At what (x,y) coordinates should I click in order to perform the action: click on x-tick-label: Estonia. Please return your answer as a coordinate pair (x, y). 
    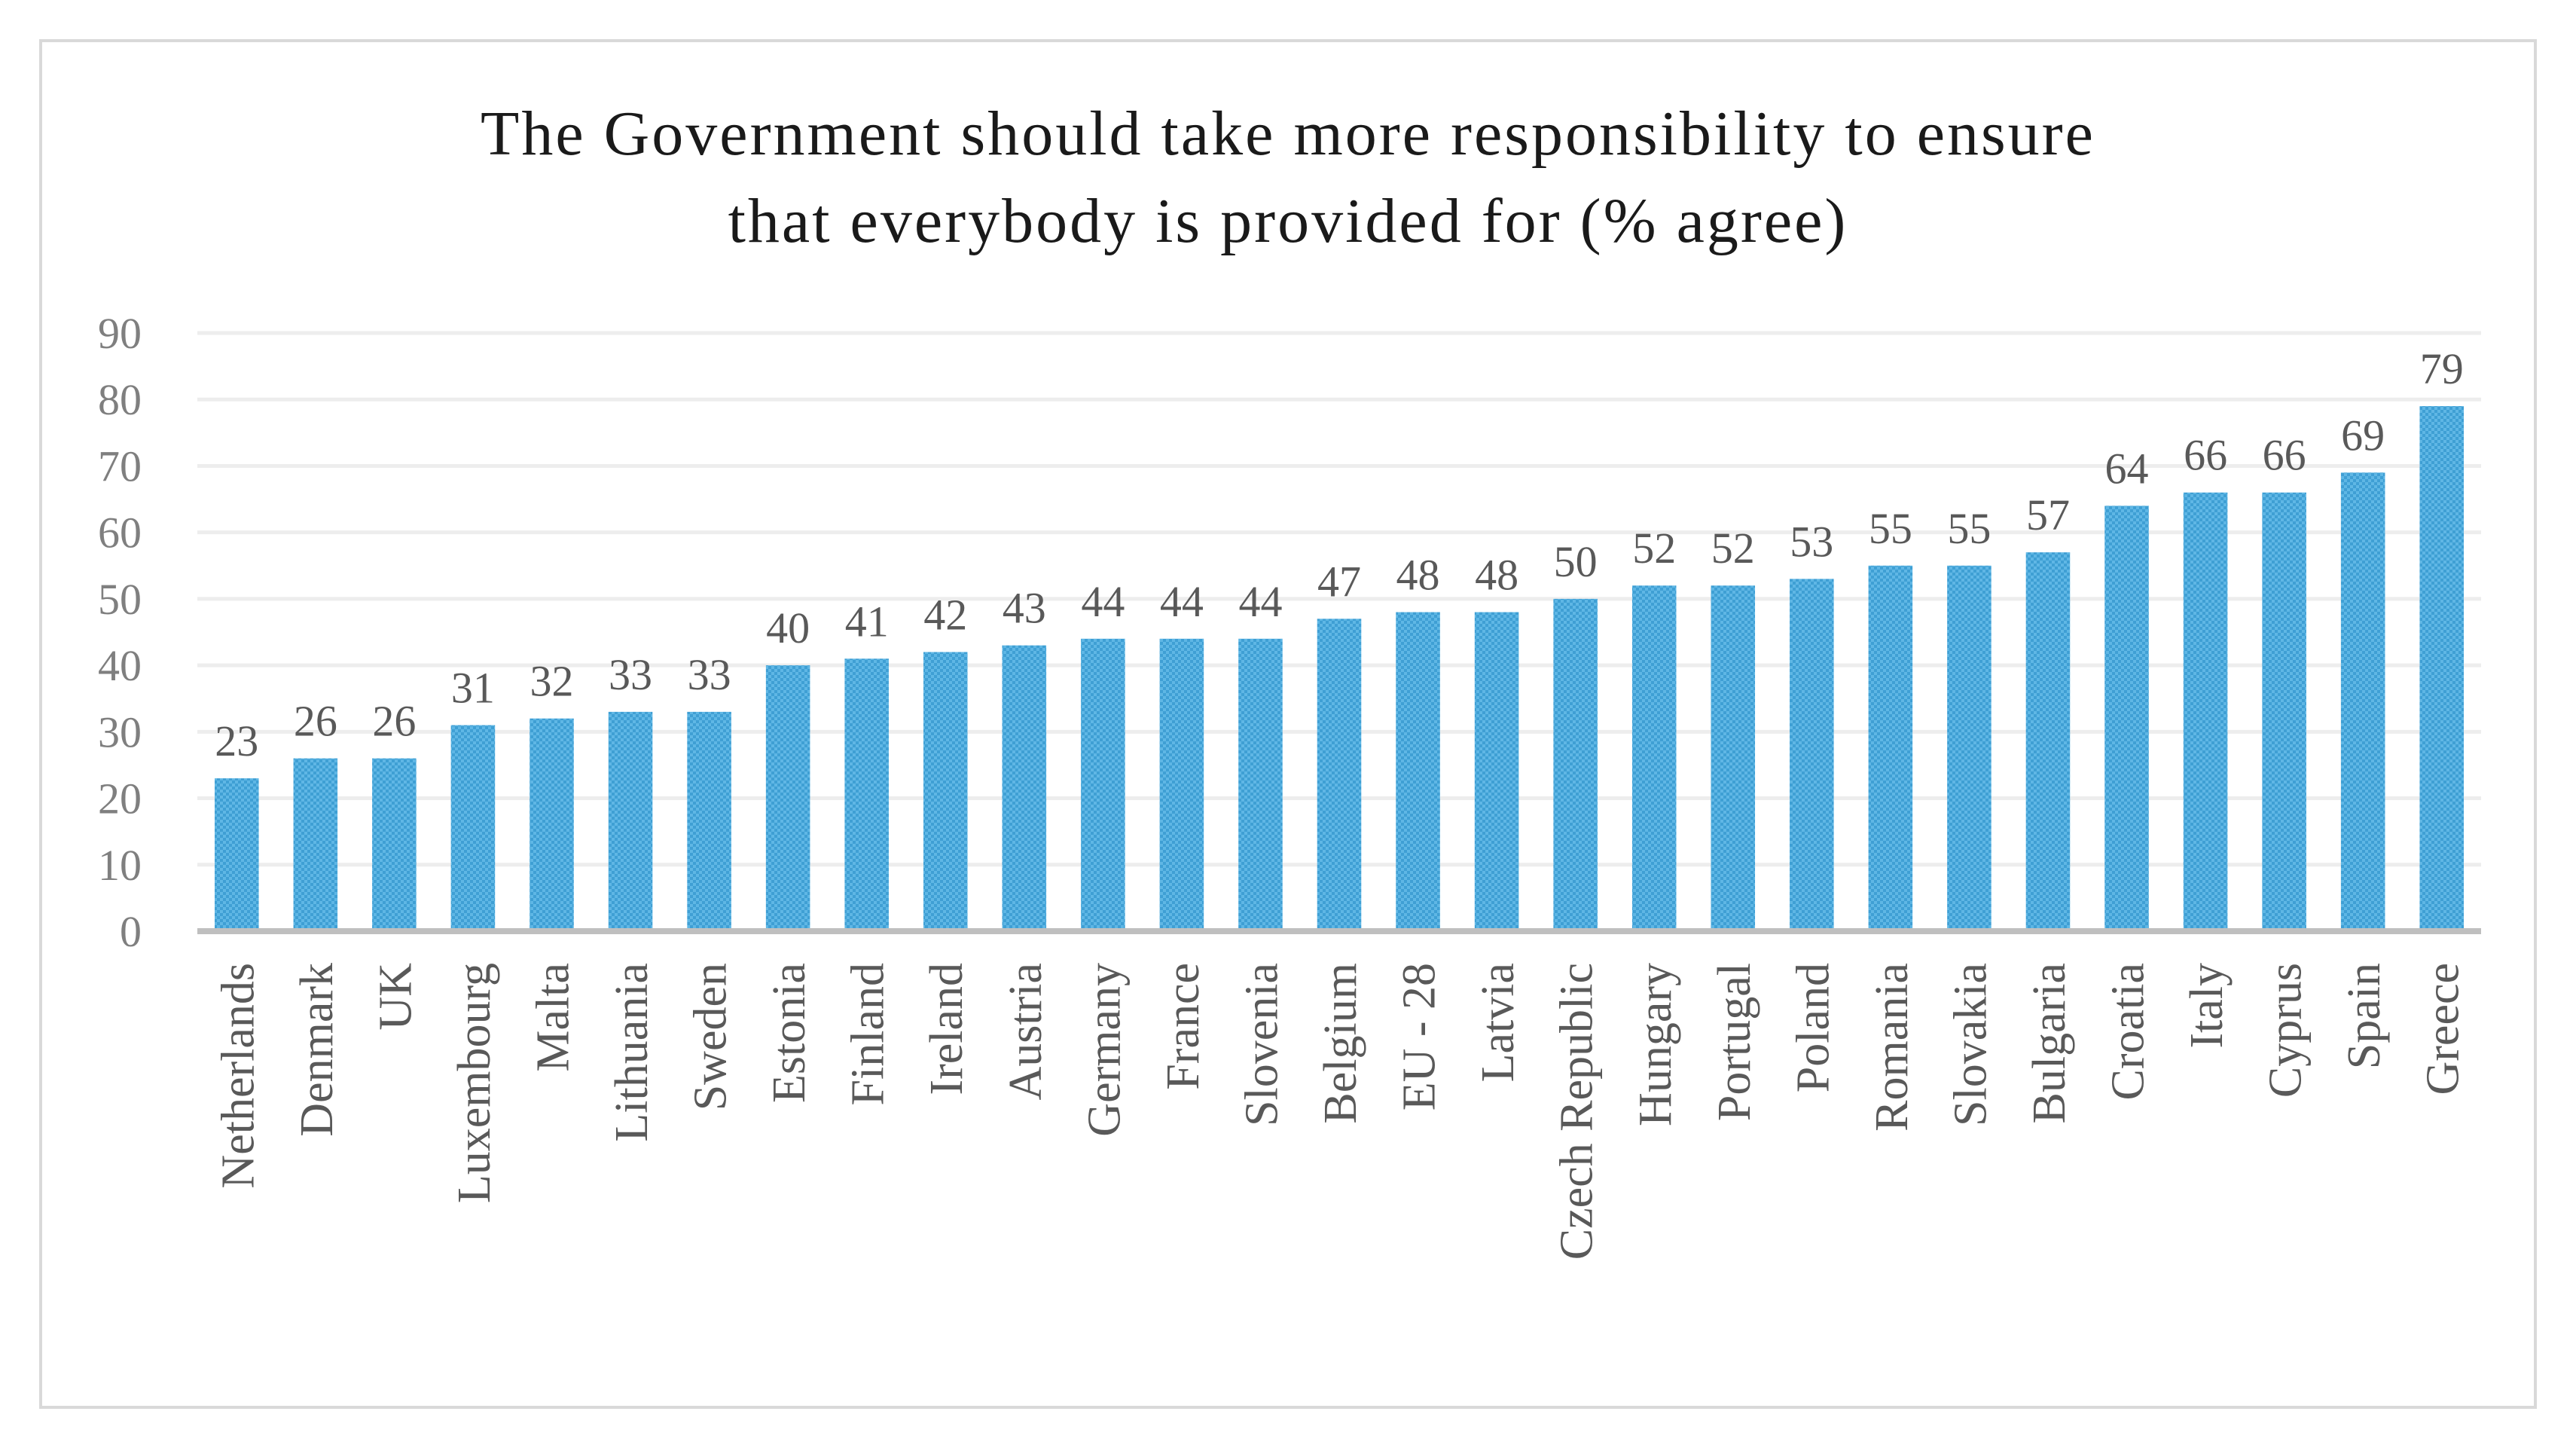
    Looking at the image, I should click on (790, 1033).